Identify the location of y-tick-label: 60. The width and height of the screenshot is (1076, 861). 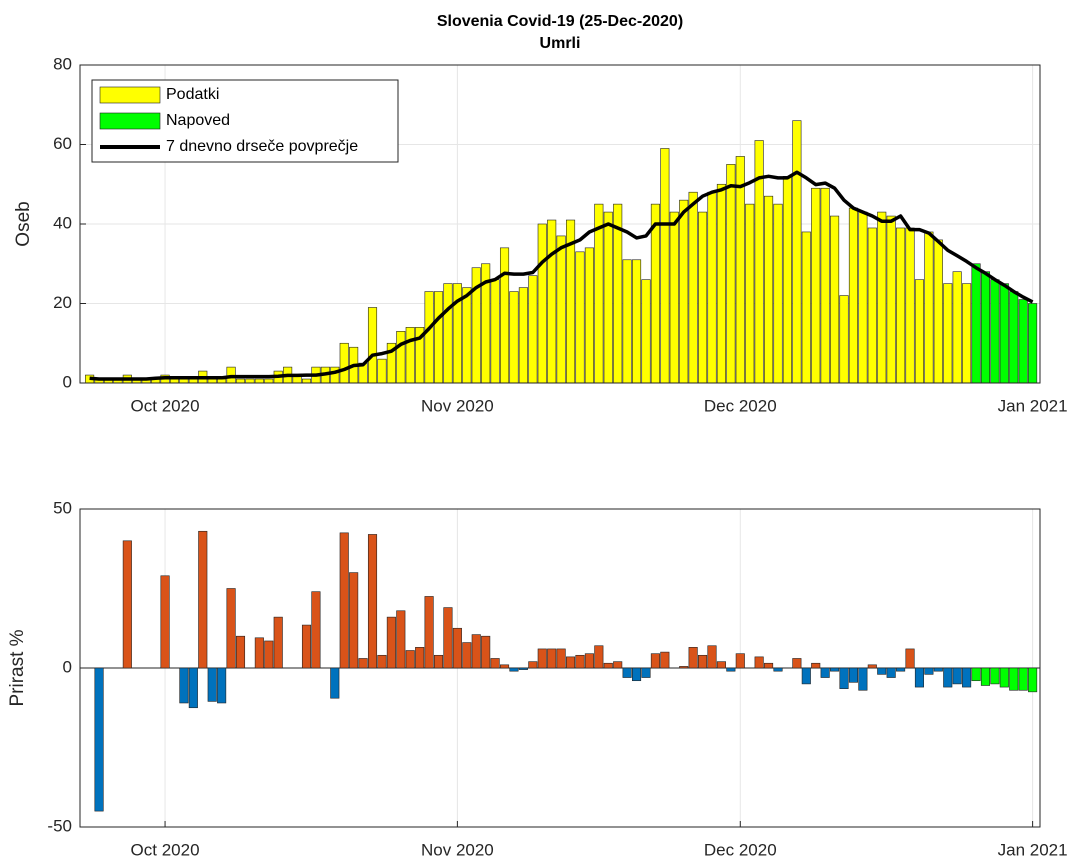
(62, 143).